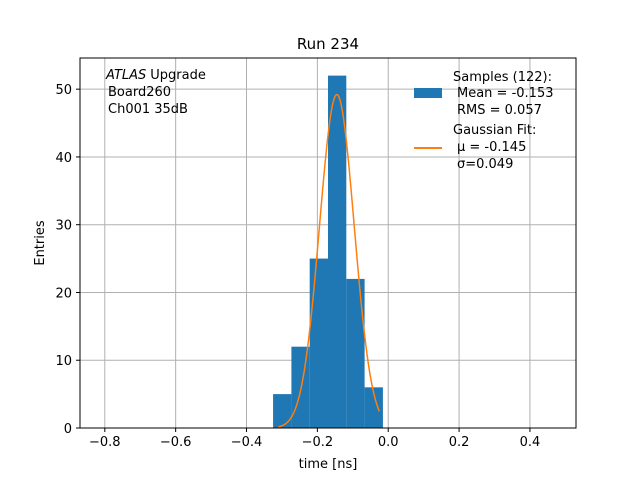 This screenshot has width=640, height=480. I want to click on x-axis-ticks: −0.8 −0.6 −0.4 −0.2 0.0 0.2 0.4, so click(314, 439).